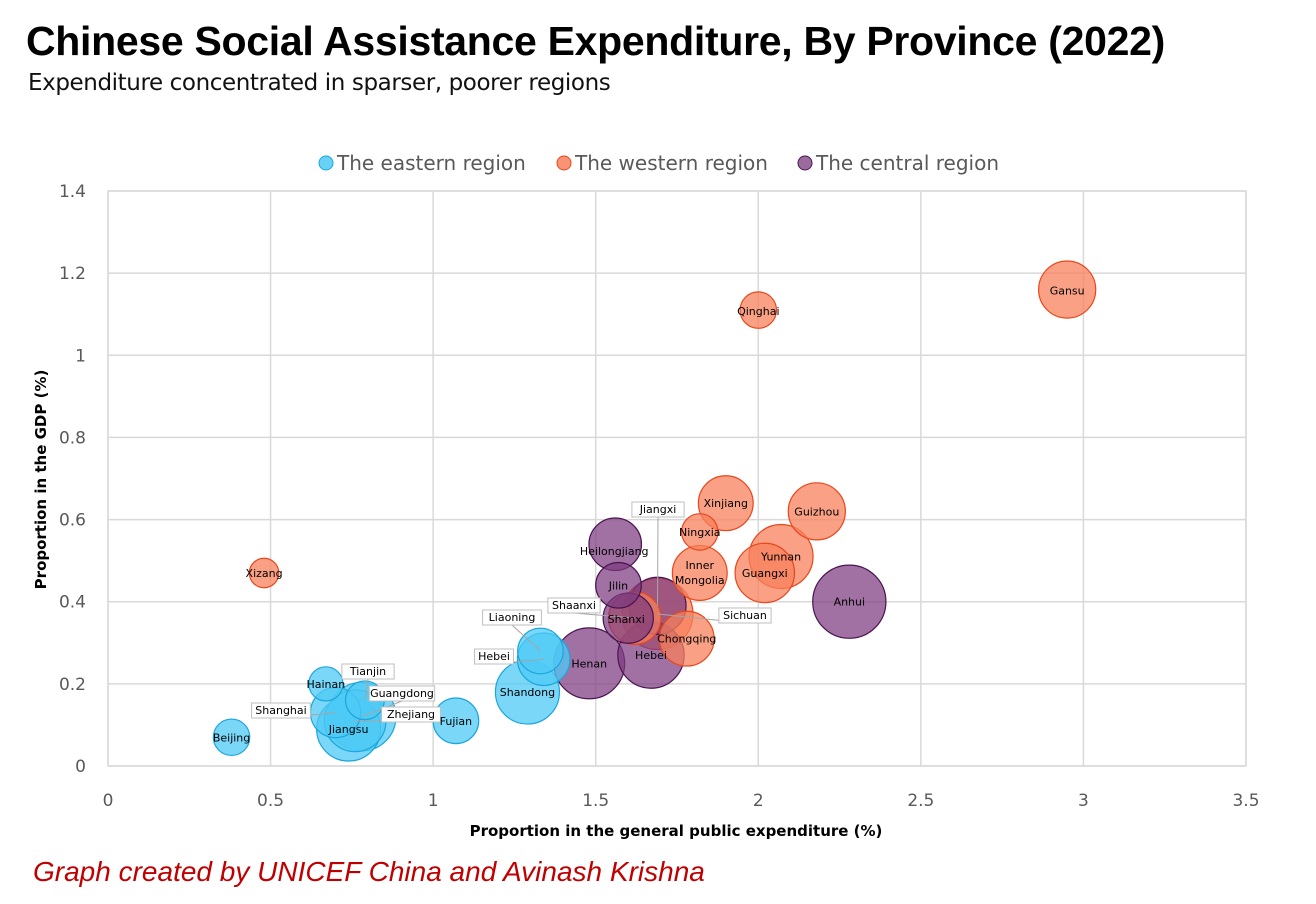  I want to click on legend-marker-western, so click(564, 163).